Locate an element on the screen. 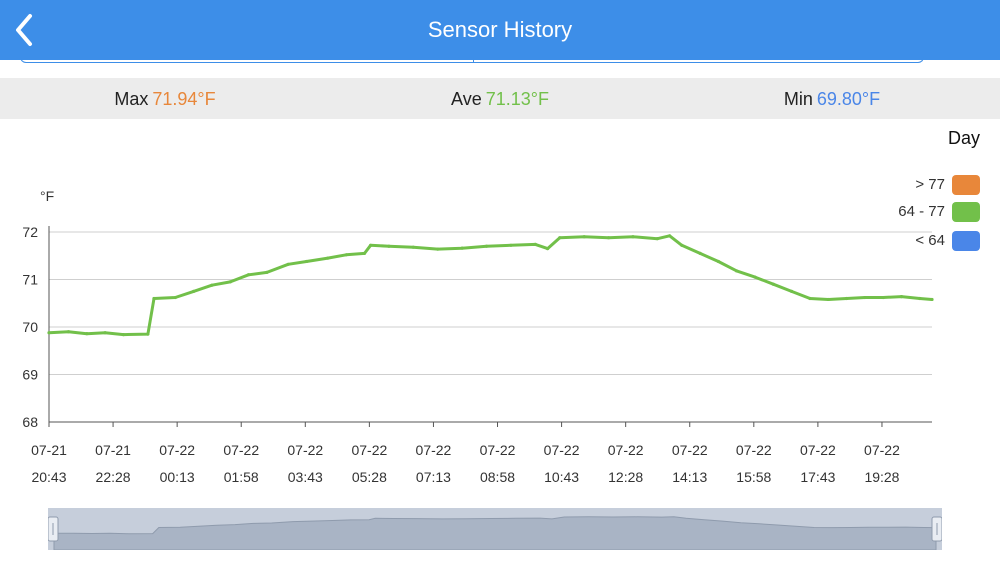  y-tick-label: 68 is located at coordinates (30, 422).